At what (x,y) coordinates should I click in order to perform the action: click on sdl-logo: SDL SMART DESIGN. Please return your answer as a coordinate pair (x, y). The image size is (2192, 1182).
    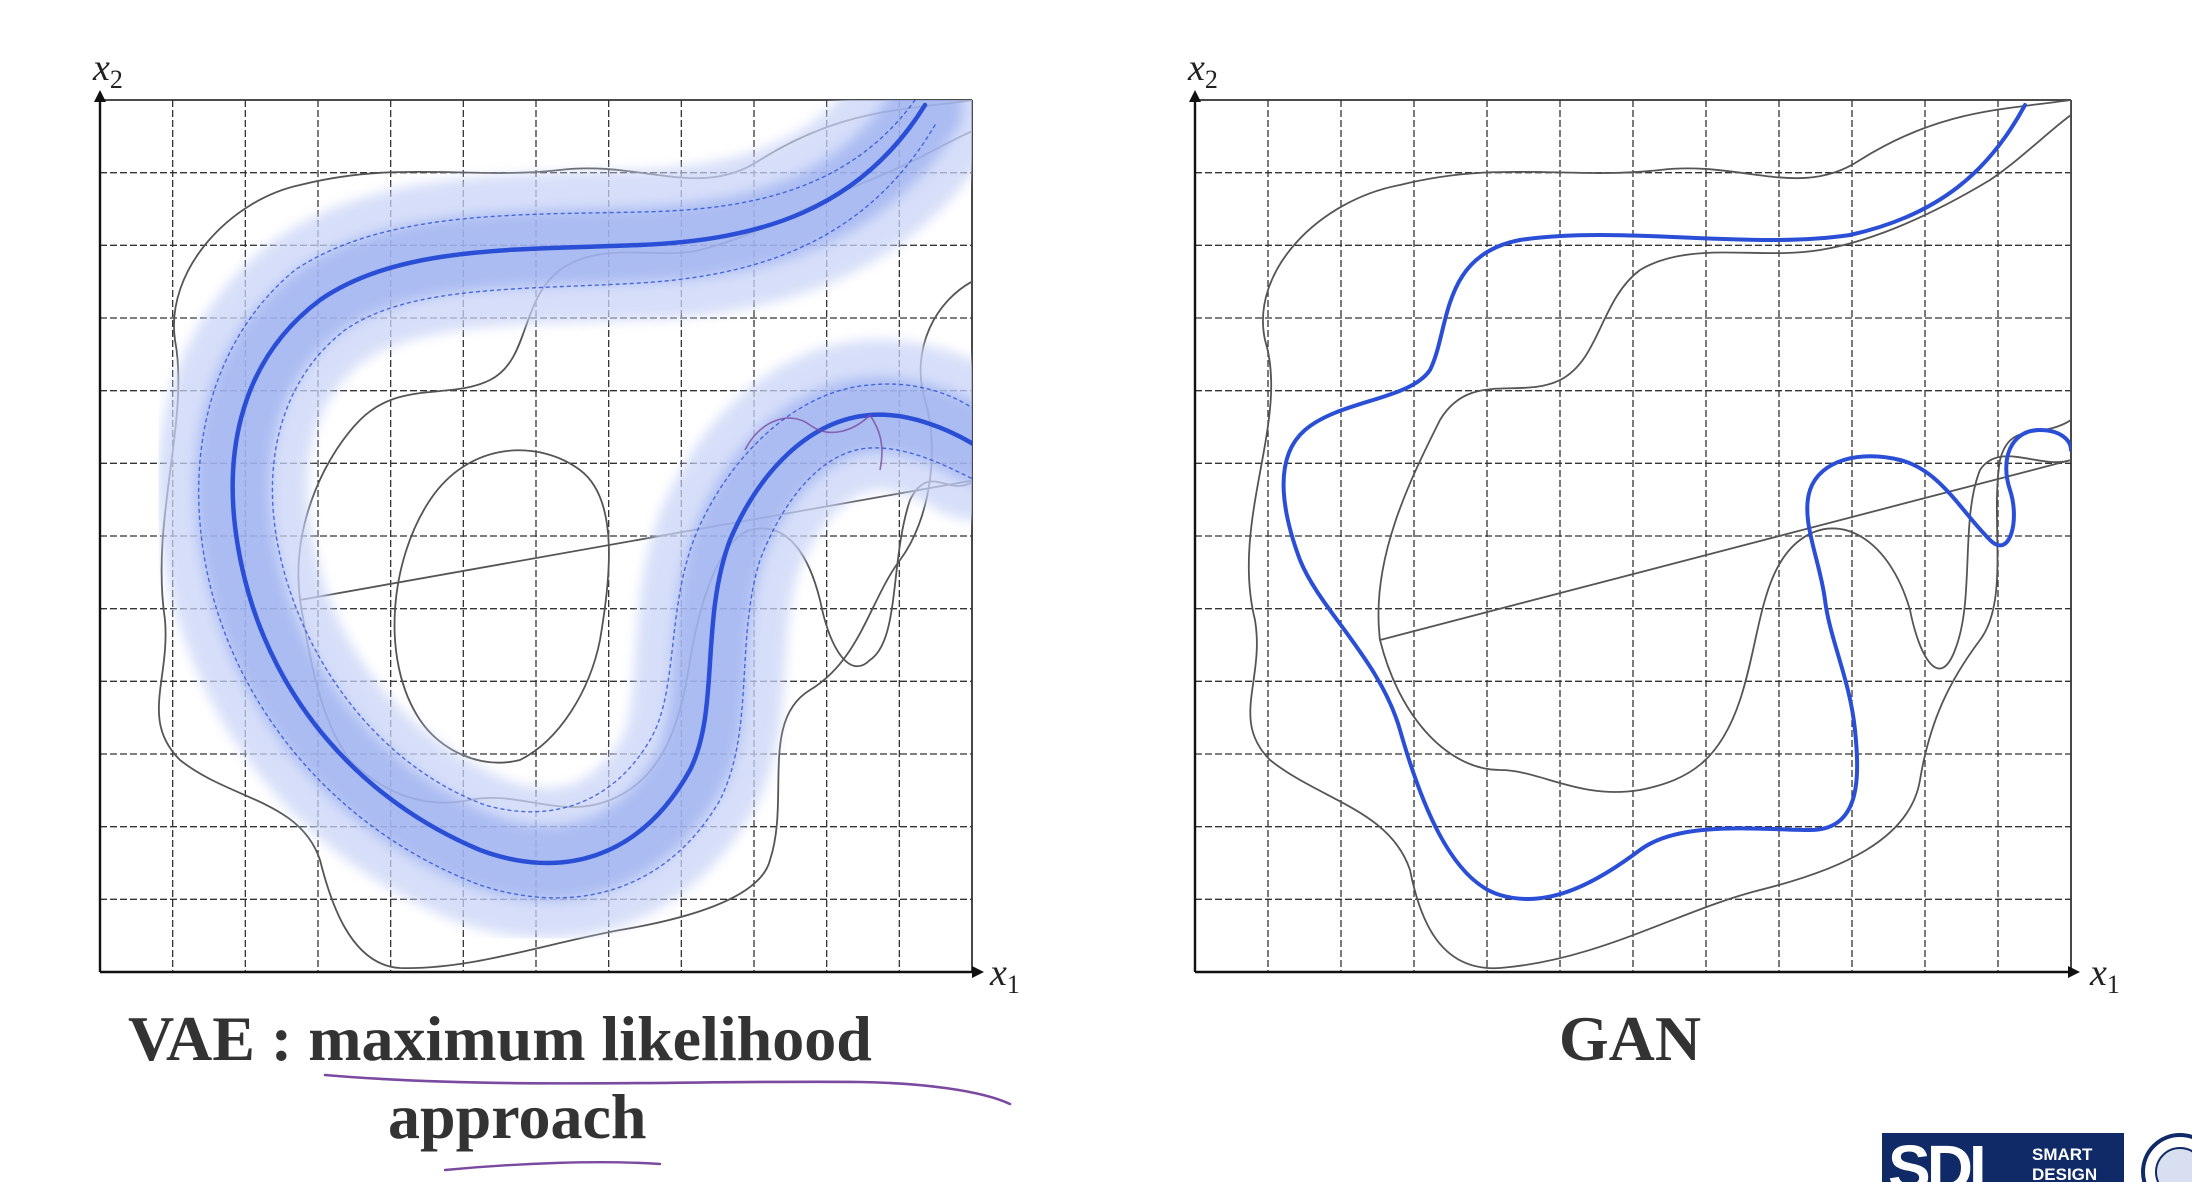
    Looking at the image, I should click on (2037, 1157).